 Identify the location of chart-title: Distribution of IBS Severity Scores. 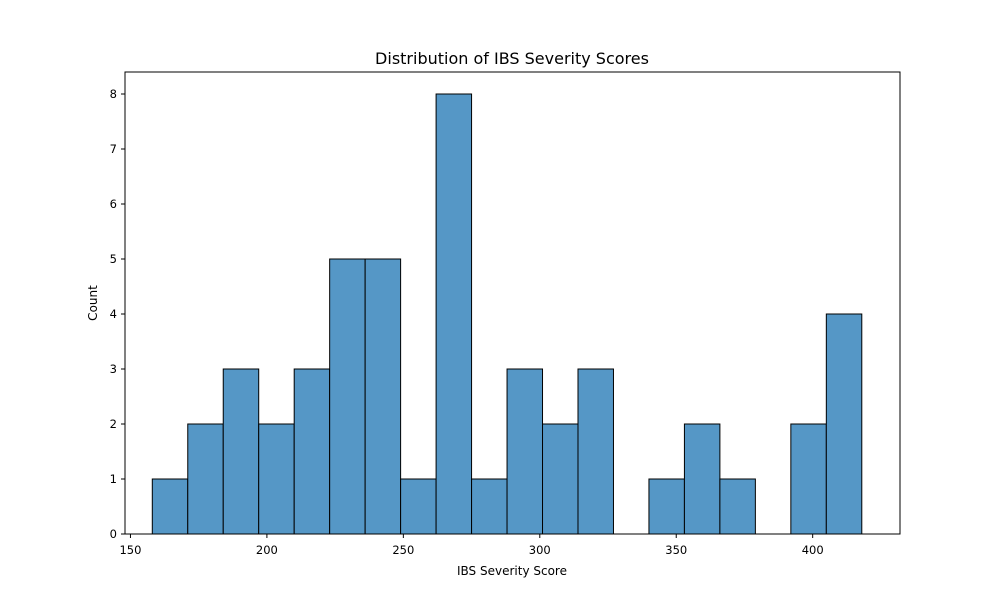
(512, 58).